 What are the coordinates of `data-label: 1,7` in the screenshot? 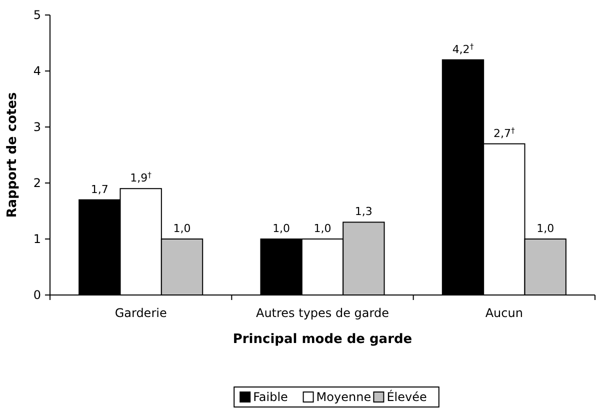 It's located at (99, 189).